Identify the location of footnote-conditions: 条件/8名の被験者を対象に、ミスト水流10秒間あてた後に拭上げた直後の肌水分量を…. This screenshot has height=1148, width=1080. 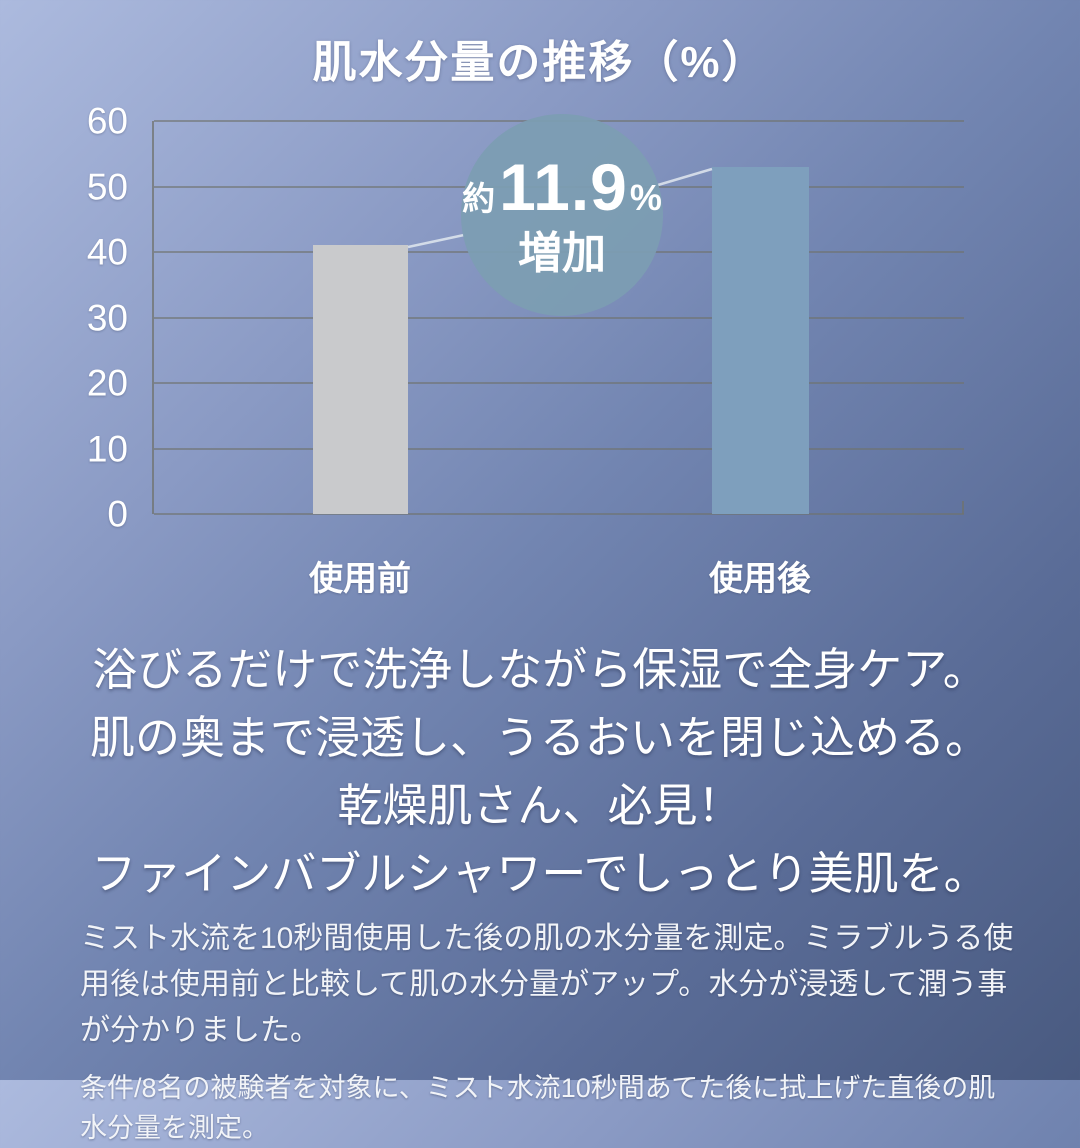
(538, 1108).